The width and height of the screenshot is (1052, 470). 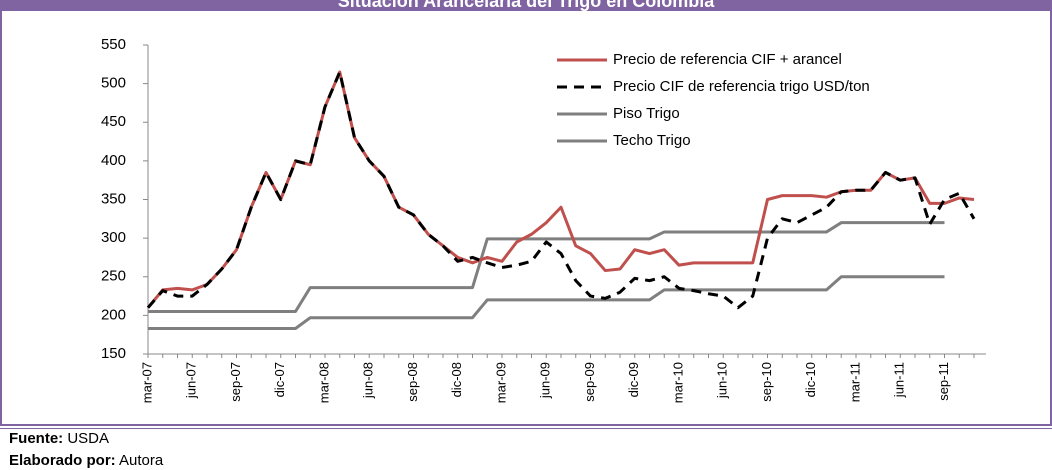 I want to click on x-tick-label: mar-07, so click(x=146, y=382).